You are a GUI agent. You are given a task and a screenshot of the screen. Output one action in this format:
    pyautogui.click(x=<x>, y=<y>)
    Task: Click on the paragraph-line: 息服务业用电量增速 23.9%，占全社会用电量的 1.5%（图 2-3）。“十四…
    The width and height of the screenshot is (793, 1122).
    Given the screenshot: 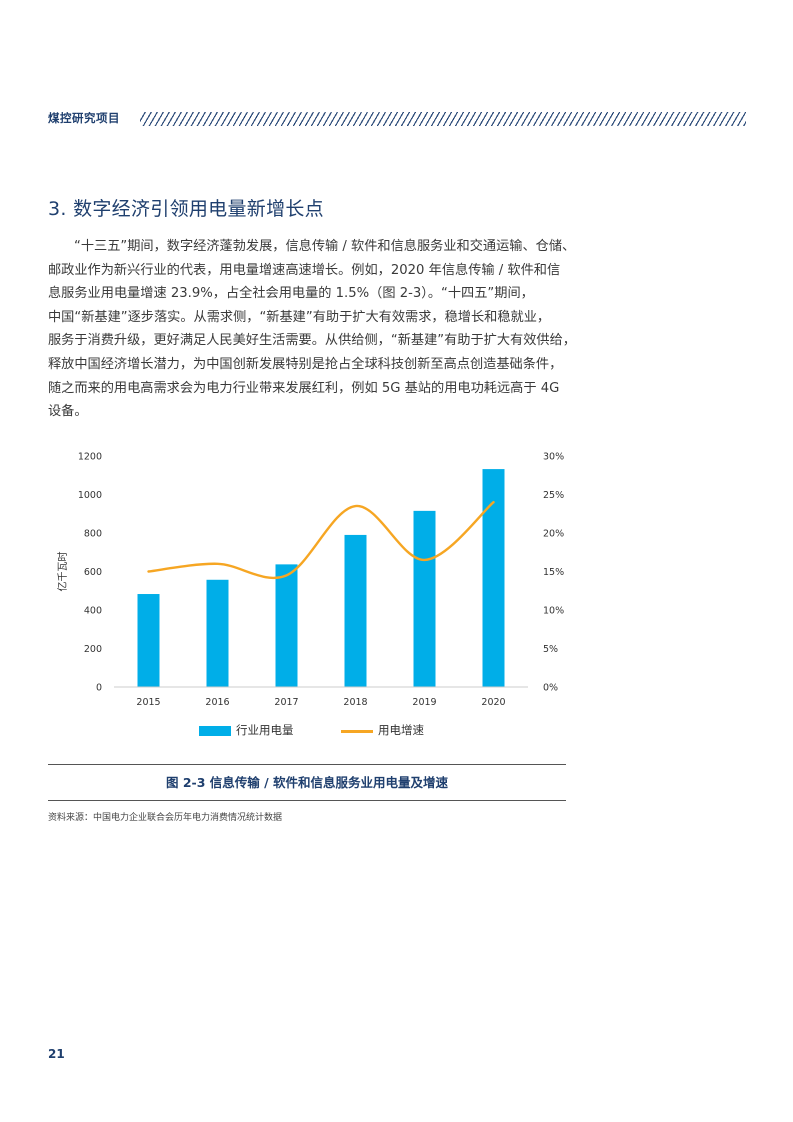 What is the action you would take?
    pyautogui.click(x=291, y=294)
    